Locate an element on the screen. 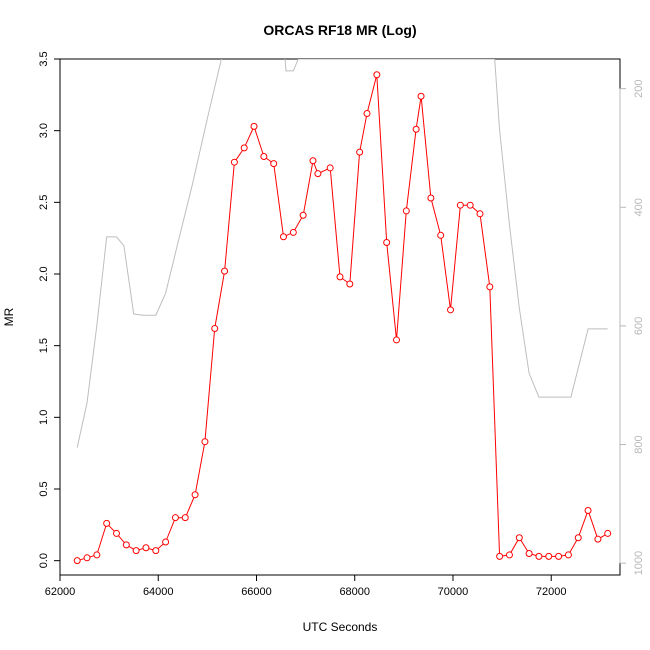 The image size is (650, 650). y-tick-label: 1.0 is located at coordinates (44, 417).